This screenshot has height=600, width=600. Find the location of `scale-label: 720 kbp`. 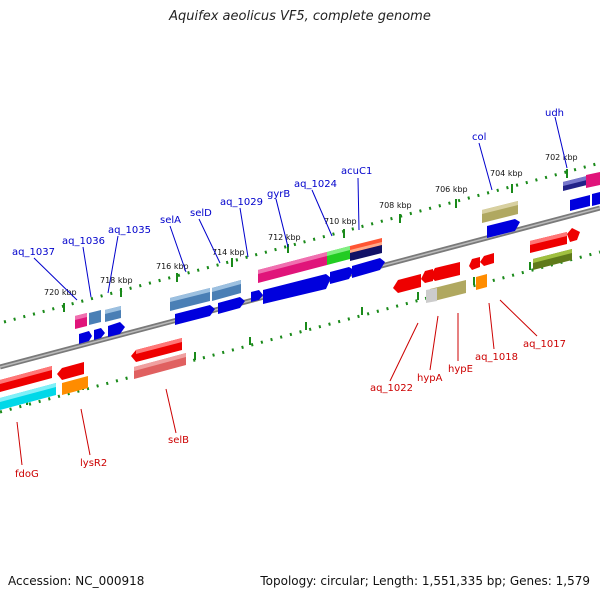

scale-label: 720 kbp is located at coordinates (60, 292).